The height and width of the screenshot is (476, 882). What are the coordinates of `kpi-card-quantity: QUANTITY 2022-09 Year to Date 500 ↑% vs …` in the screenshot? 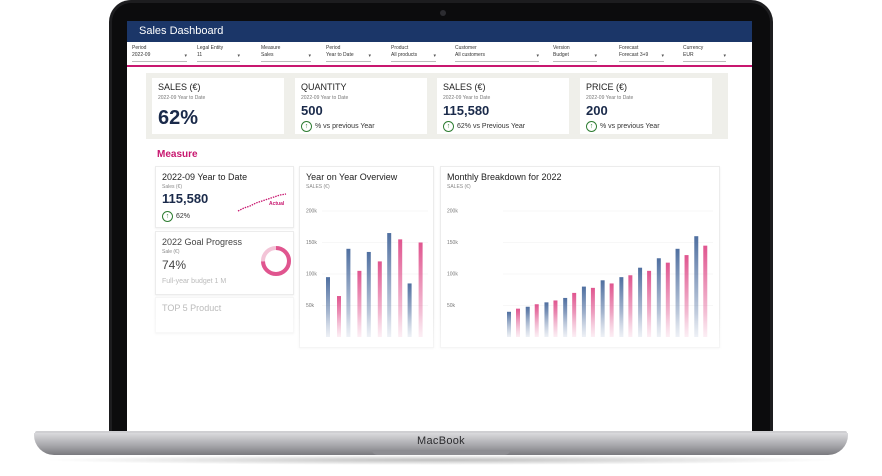 It's located at (361, 106).